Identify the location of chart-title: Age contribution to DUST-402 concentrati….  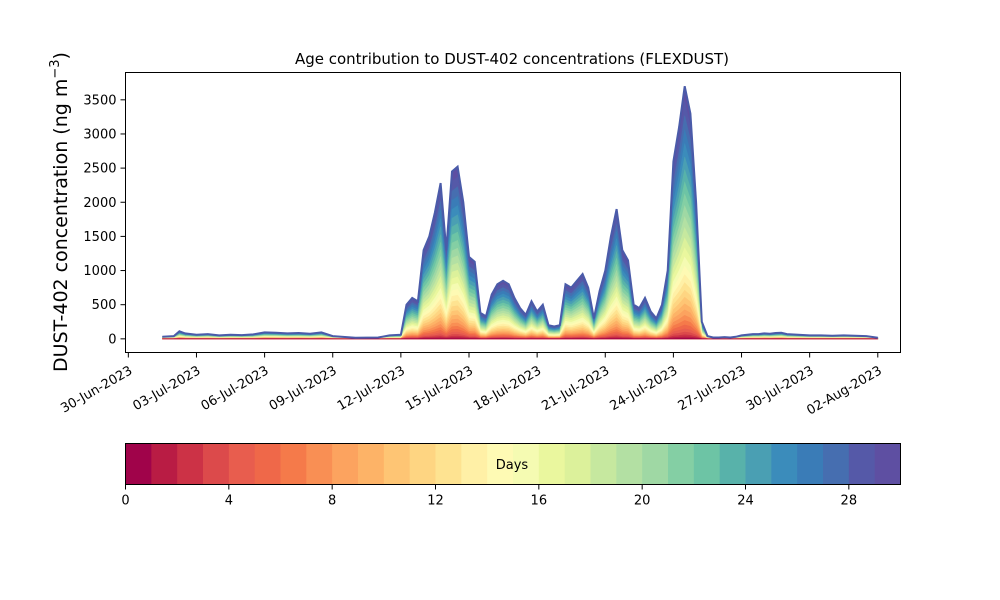
(512, 59).